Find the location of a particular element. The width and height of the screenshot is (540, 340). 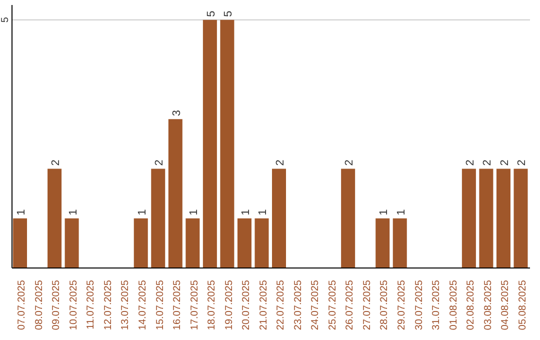

x-tick-label: 07.07.2025 is located at coordinates (22, 305).